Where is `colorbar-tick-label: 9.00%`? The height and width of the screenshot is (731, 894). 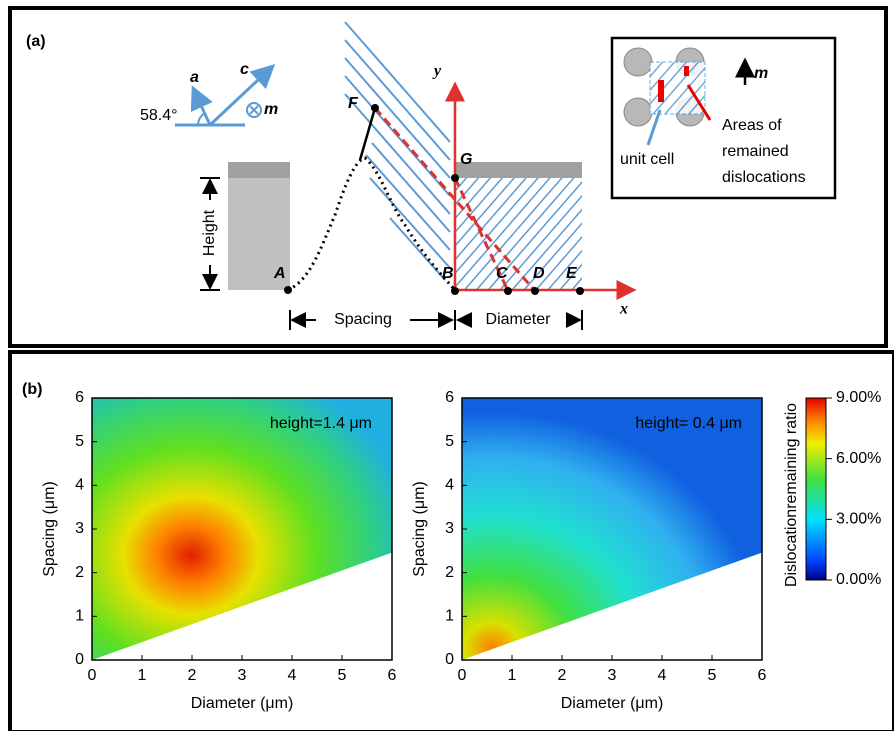
colorbar-tick-label: 9.00% is located at coordinates (858, 397).